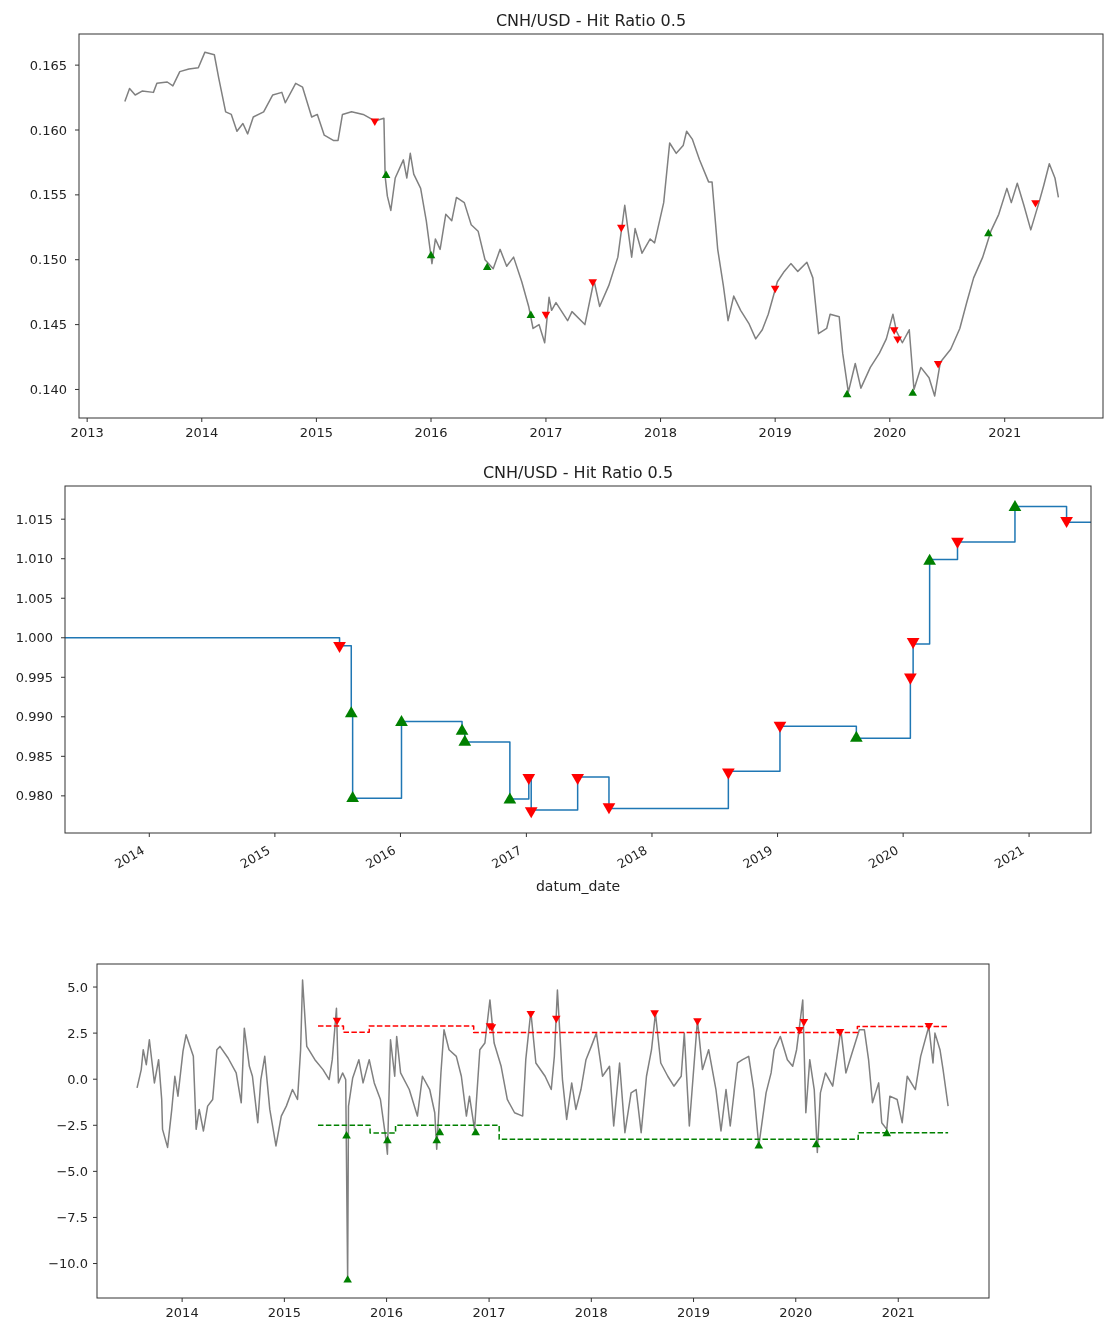 The height and width of the screenshot is (1326, 1104). Describe the element at coordinates (68, 1264) in the screenshot. I see `y-tick-label: −10.0` at that location.